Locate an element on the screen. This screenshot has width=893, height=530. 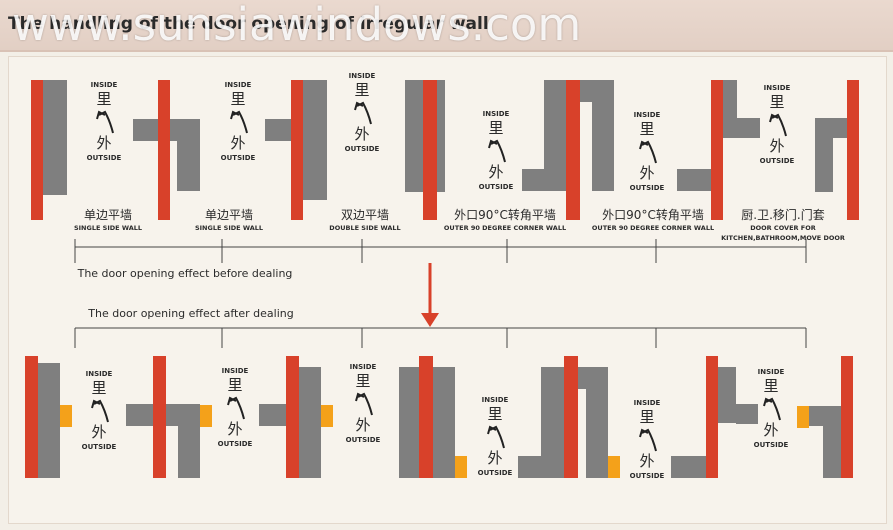
caption-before: The door opening effect before dealing is located at coordinates (185, 273).